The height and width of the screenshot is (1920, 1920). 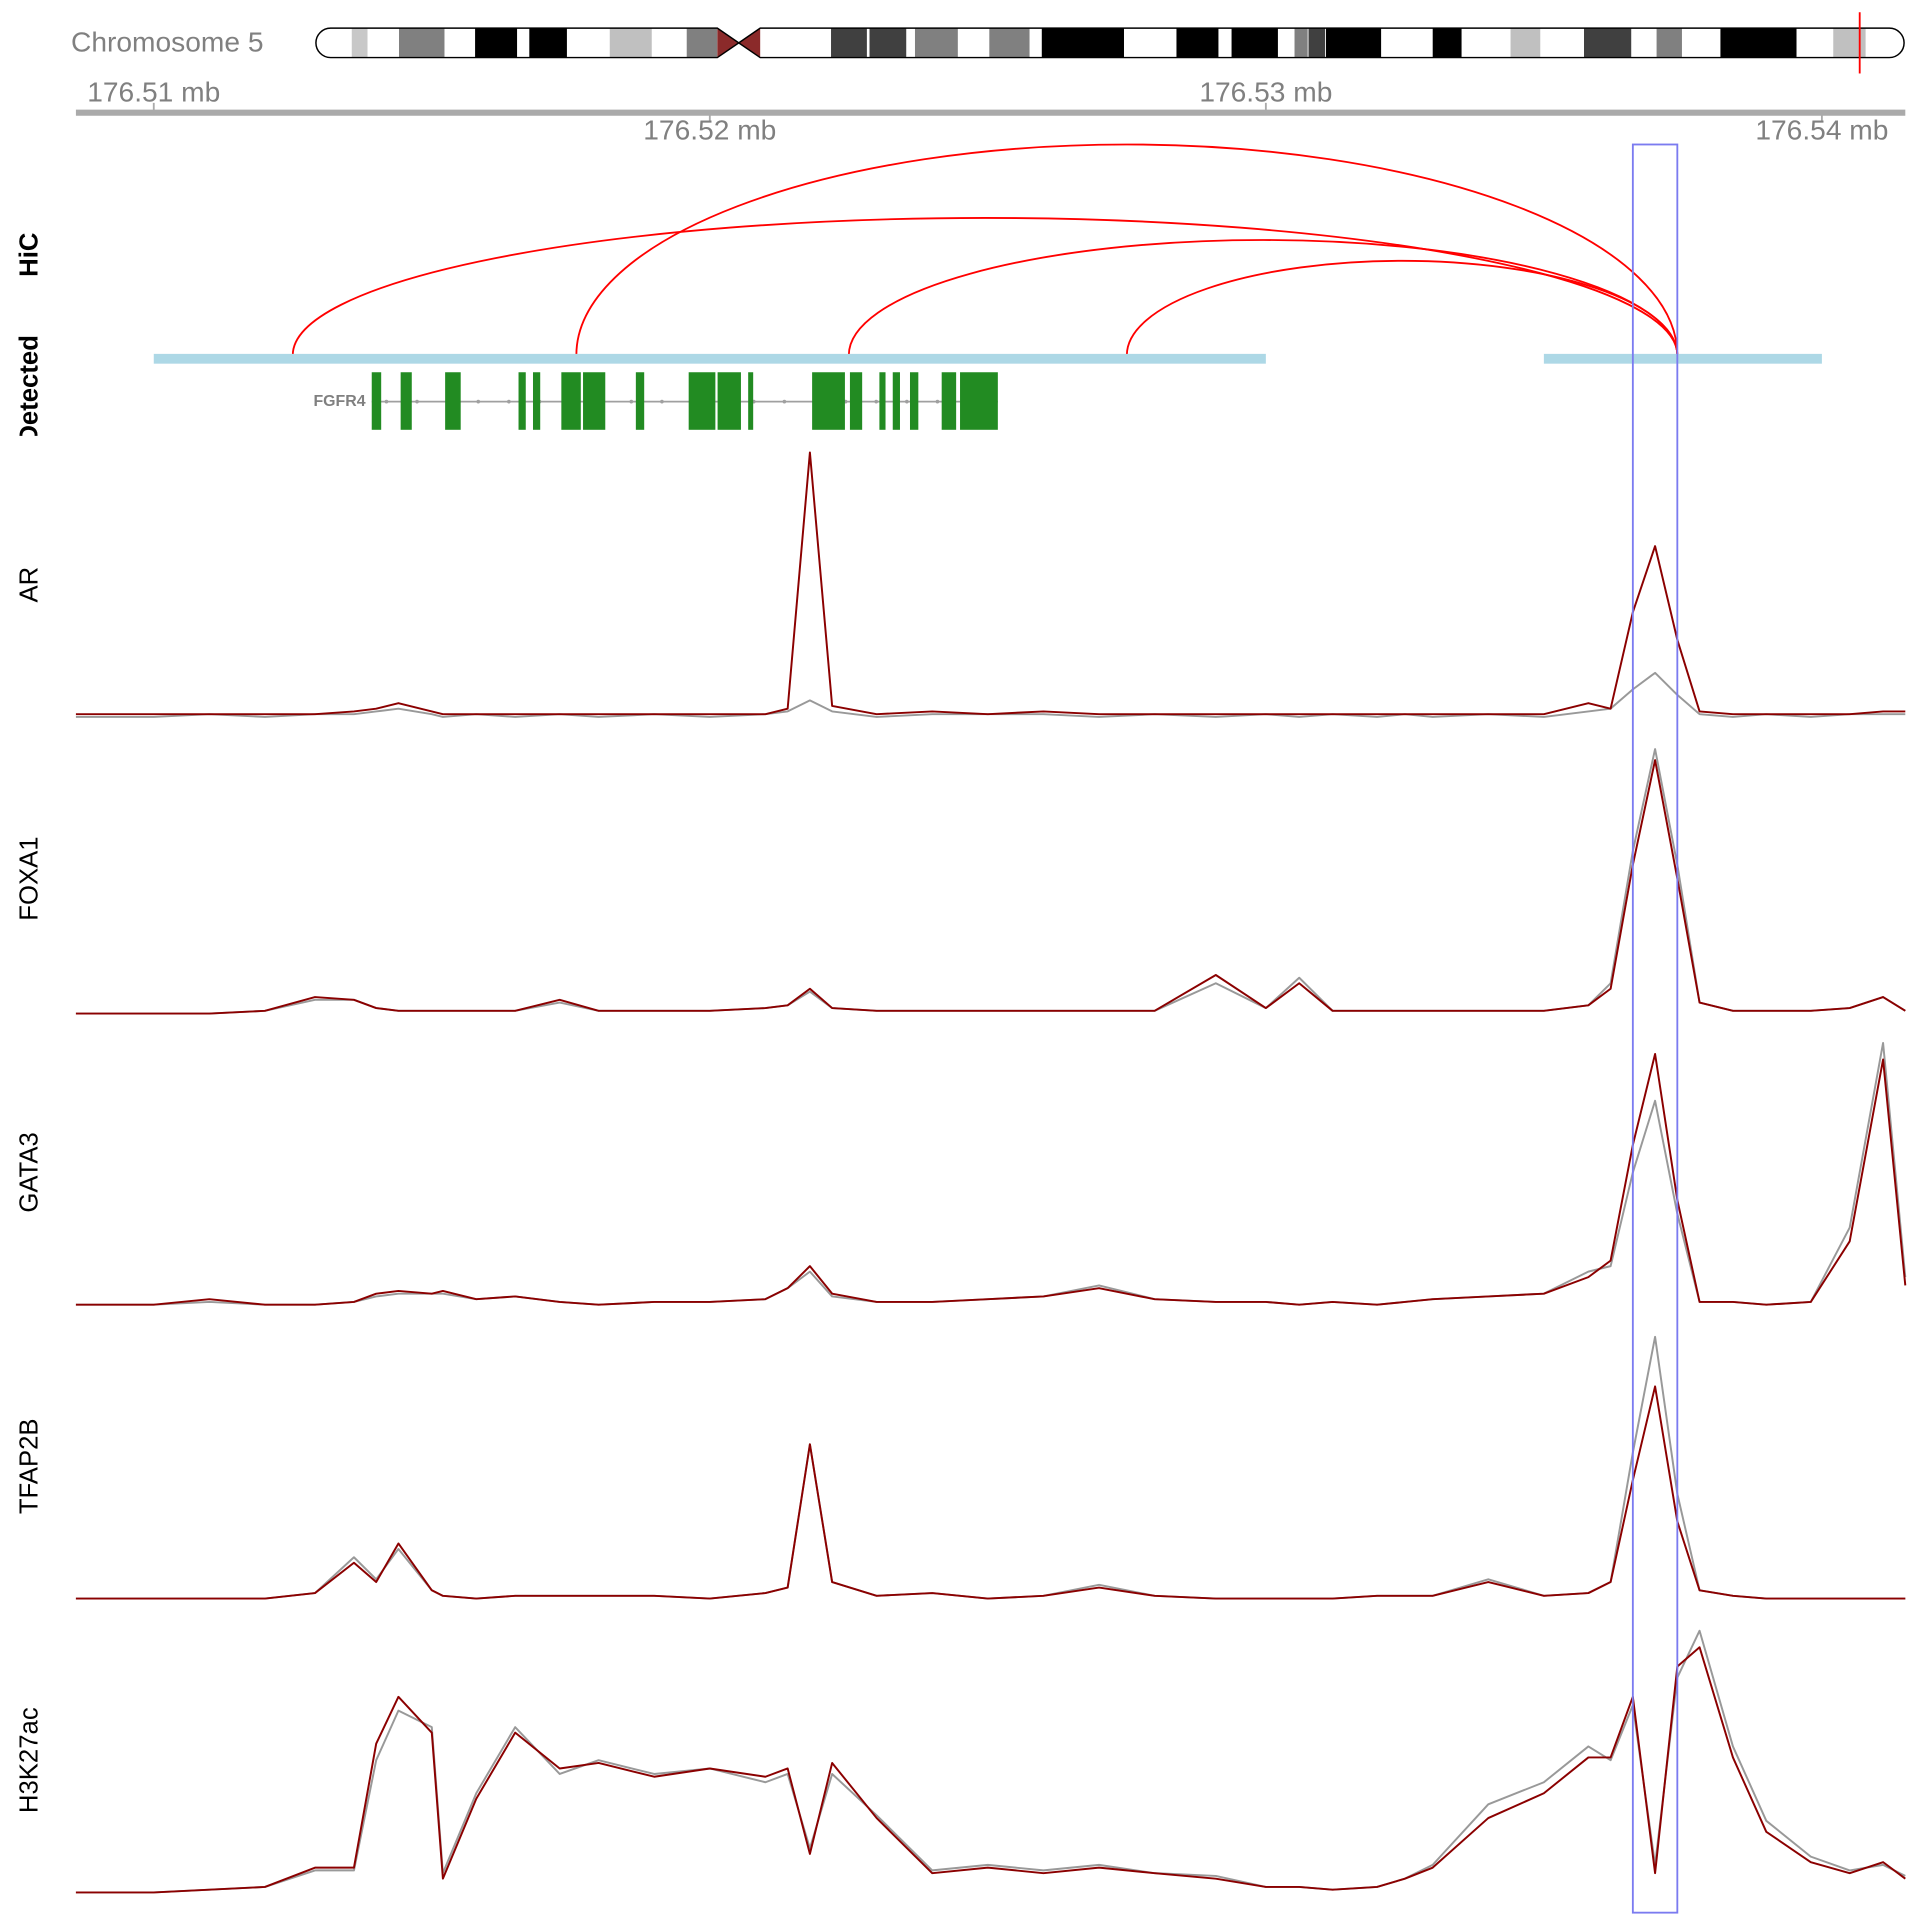 I want to click on track-label: HiC, so click(x=29, y=255).